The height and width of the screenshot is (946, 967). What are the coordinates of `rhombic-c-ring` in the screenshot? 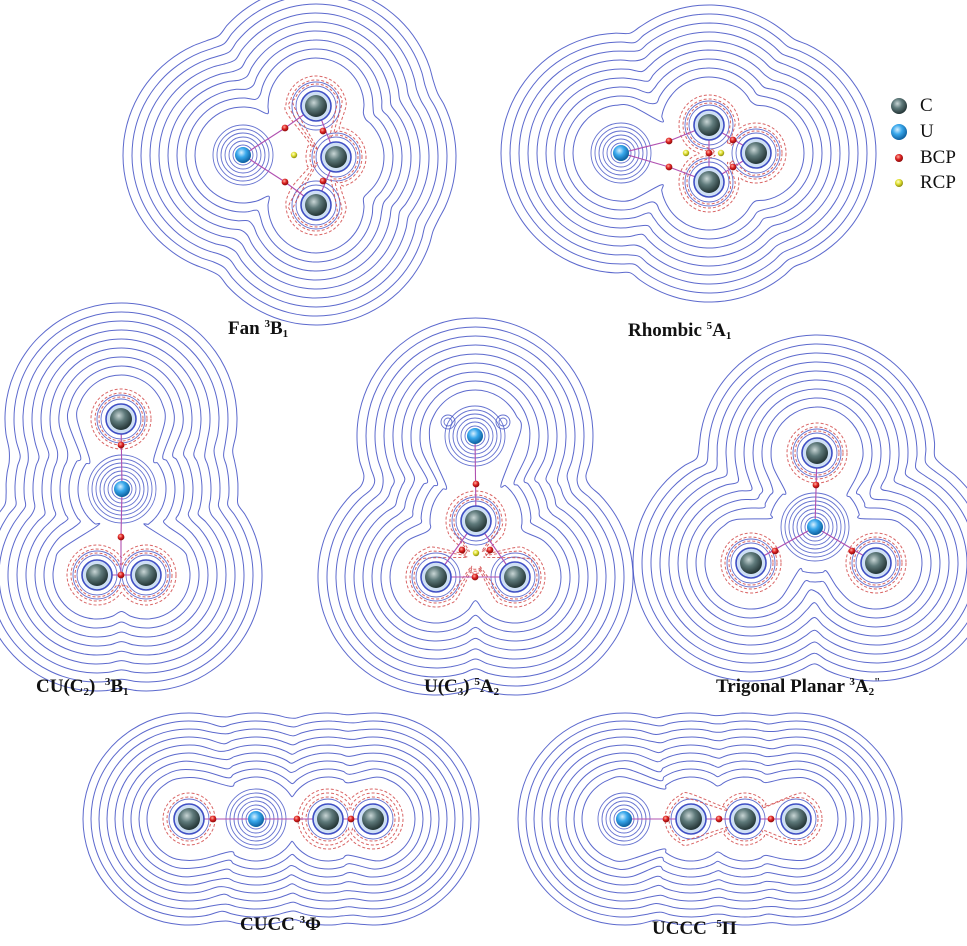 It's located at (756, 153).